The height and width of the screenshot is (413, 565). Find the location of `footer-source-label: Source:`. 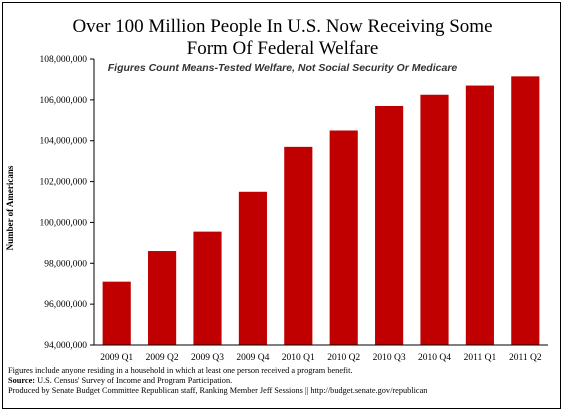

footer-source-label: Source: is located at coordinates (22, 380).